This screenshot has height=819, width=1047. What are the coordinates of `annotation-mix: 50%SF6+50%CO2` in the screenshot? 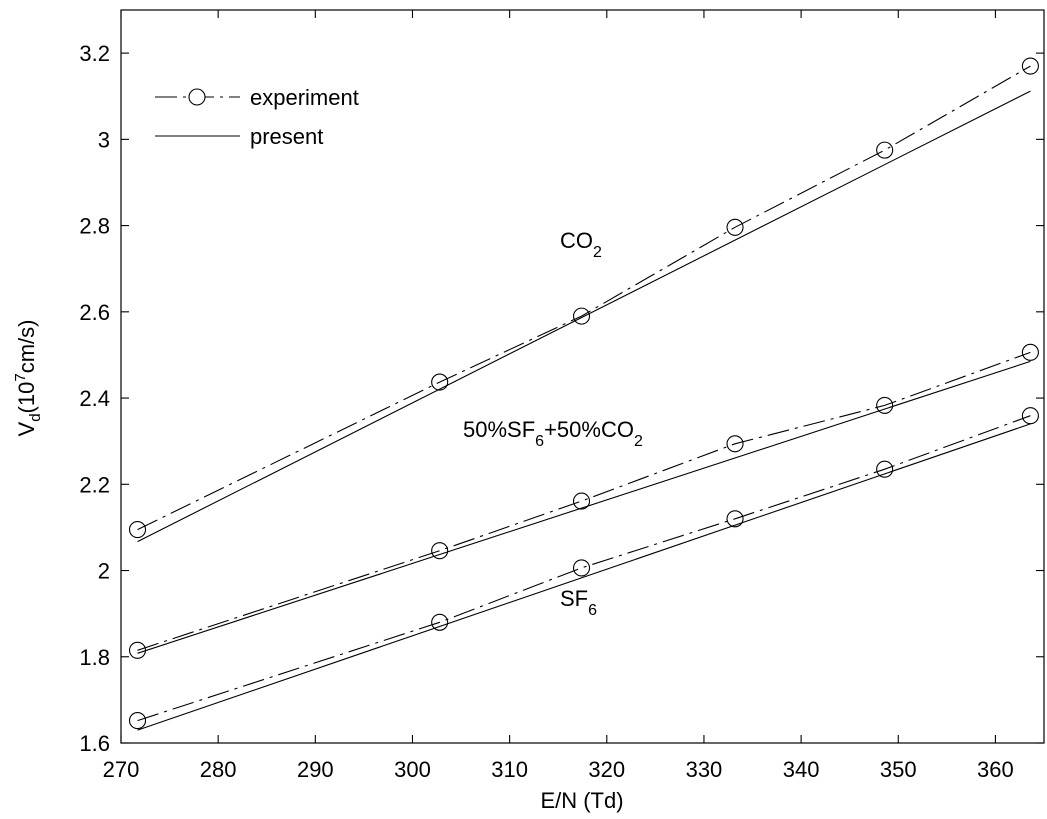 It's located at (553, 433).